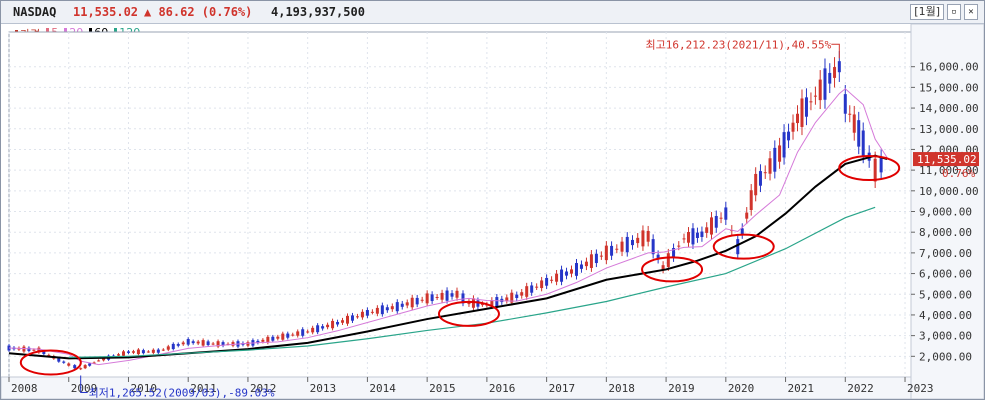 The height and width of the screenshot is (400, 985). I want to click on y-tick-label: 16,000.00, so click(949, 67).